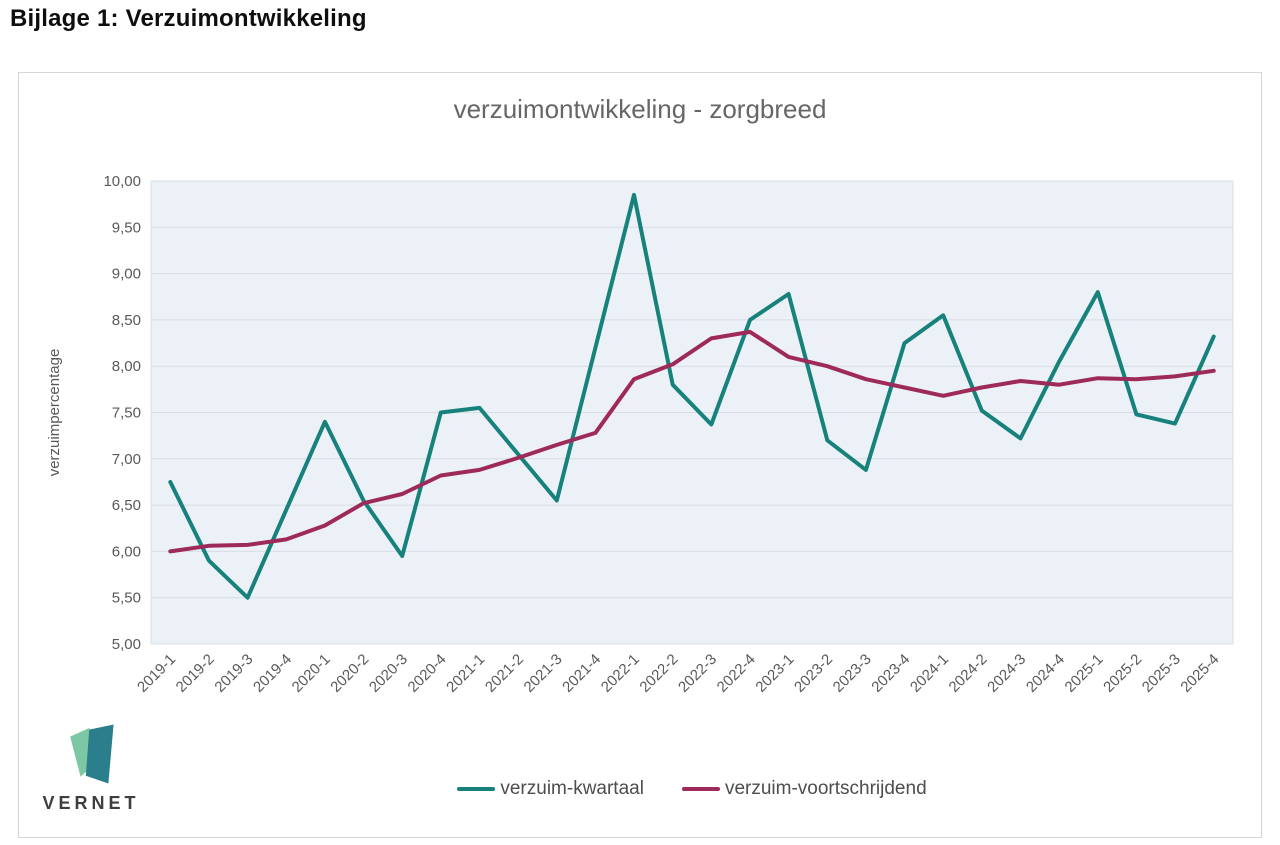 This screenshot has height=845, width=1280. Describe the element at coordinates (929, 673) in the screenshot. I see `x-tick-label: 2024-1` at that location.